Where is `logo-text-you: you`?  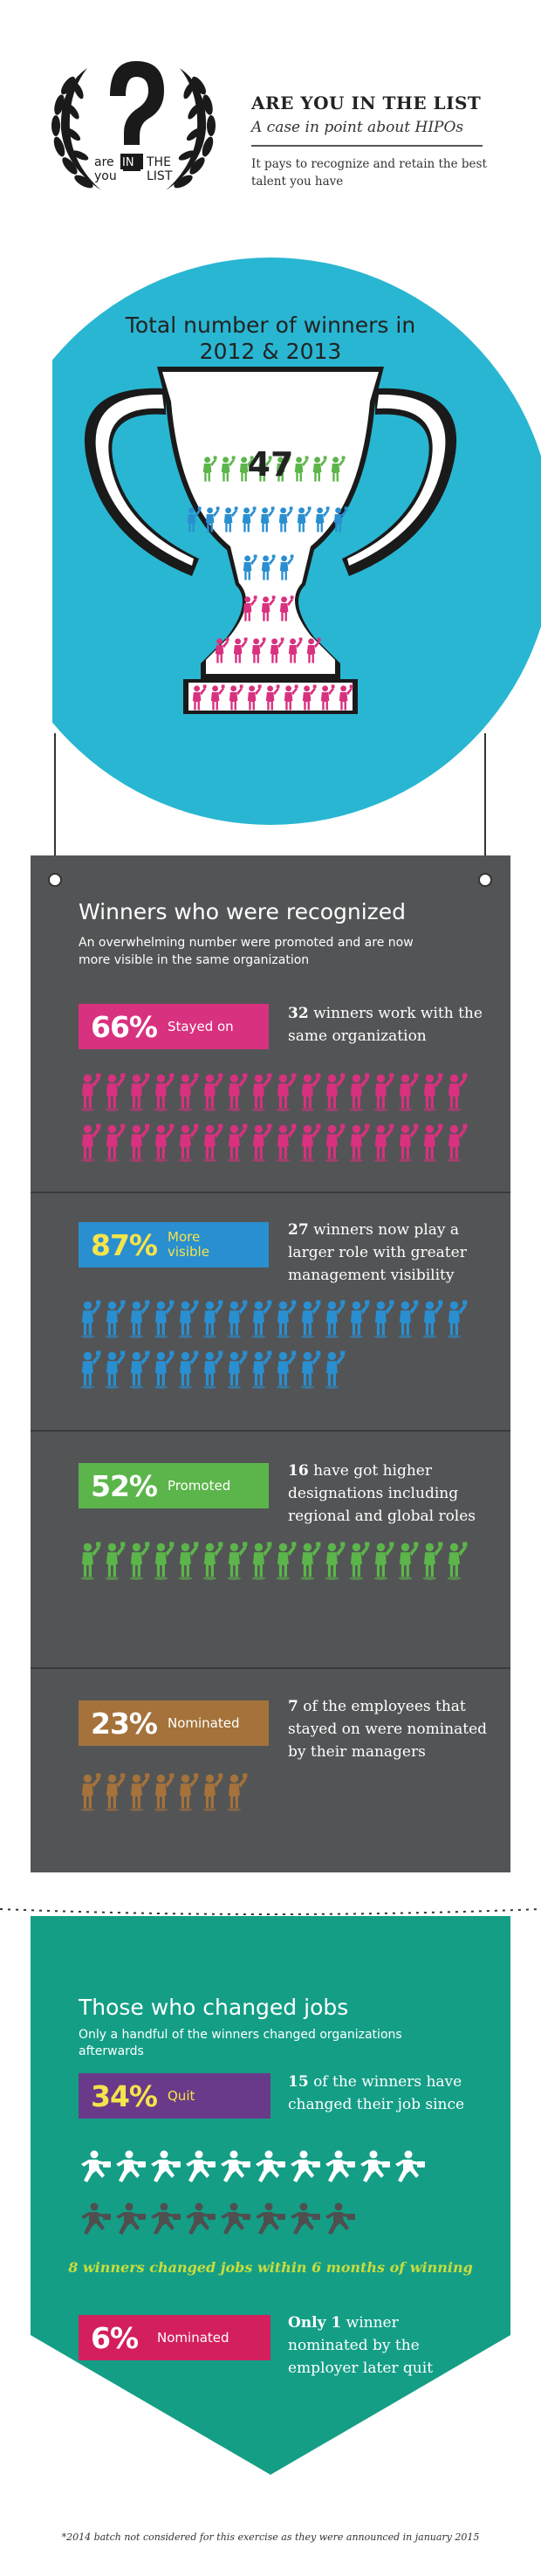
logo-text-you: you is located at coordinates (105, 176).